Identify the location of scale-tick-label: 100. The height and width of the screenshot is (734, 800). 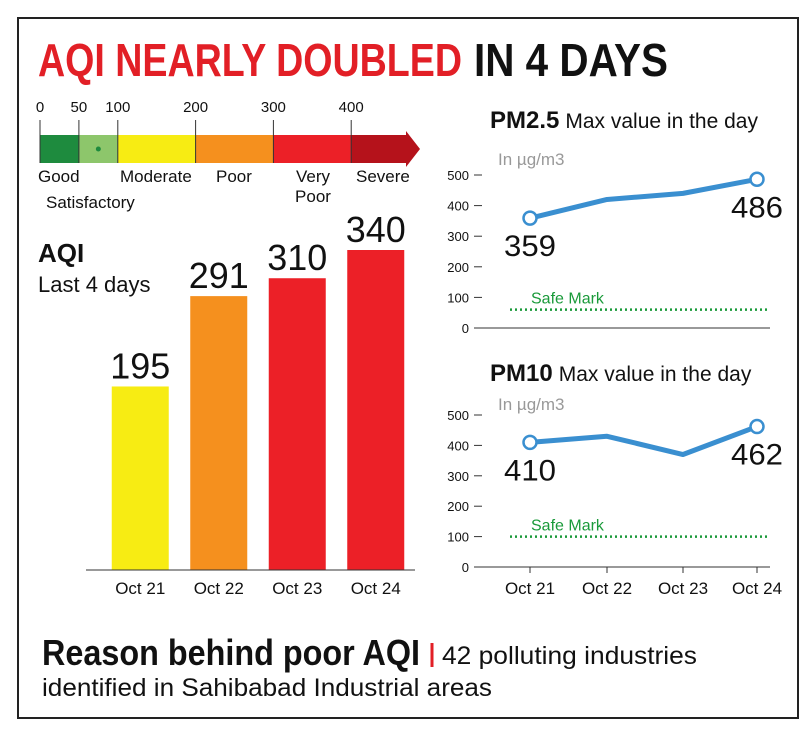
(117, 107).